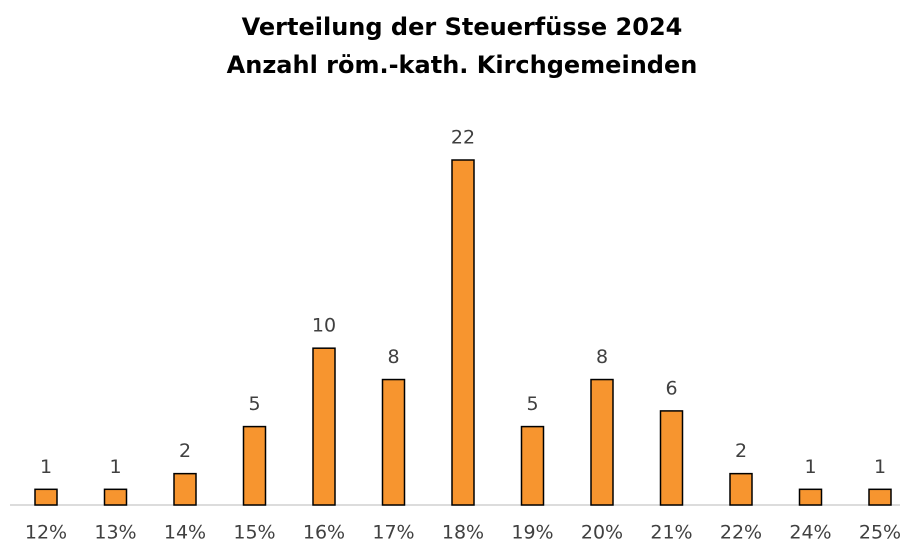 The height and width of the screenshot is (546, 905). What do you see at coordinates (463, 533) in the screenshot?
I see `x-tick-label: 18%` at bounding box center [463, 533].